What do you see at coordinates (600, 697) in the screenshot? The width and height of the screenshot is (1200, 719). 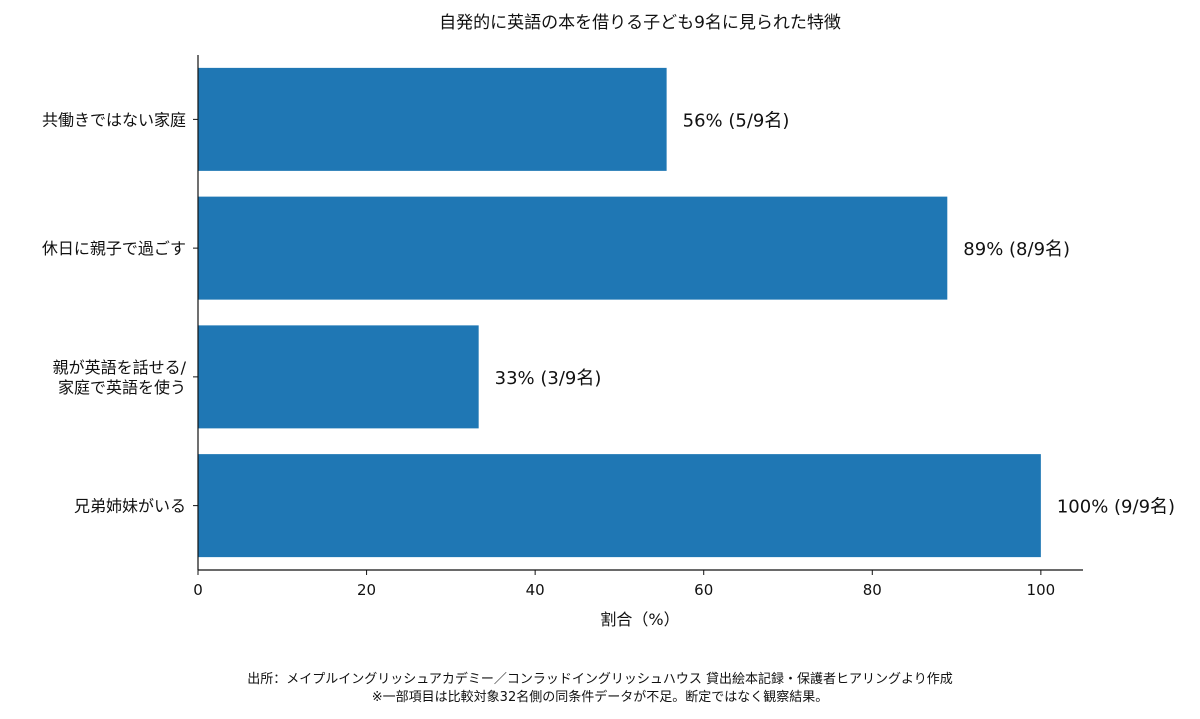 I see `caveat-note: ※一部項目は比較対象32名側の同条件データが不足。断定ではなく観察結果。` at bounding box center [600, 697].